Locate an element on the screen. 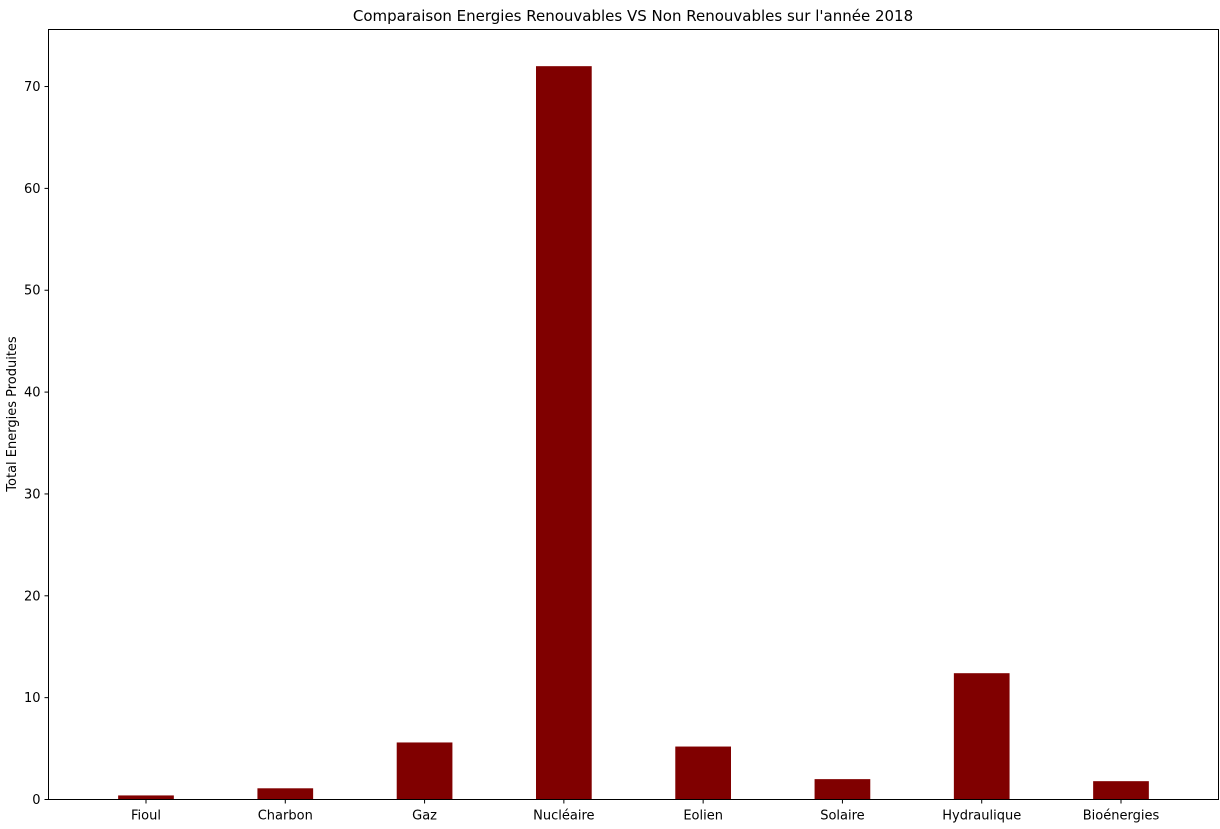 The height and width of the screenshot is (829, 1220). bar-fioul is located at coordinates (146, 797).